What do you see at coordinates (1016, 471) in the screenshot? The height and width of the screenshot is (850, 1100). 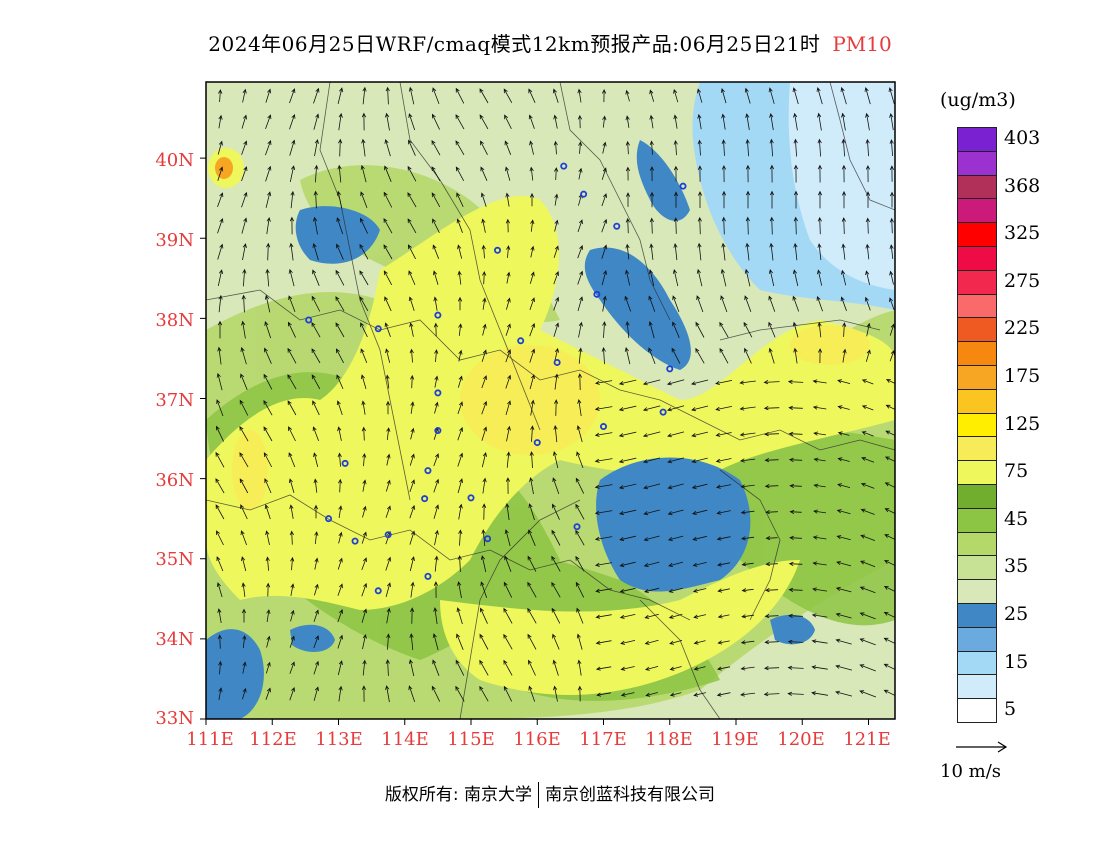 I see `legend-label: 75` at bounding box center [1016, 471].